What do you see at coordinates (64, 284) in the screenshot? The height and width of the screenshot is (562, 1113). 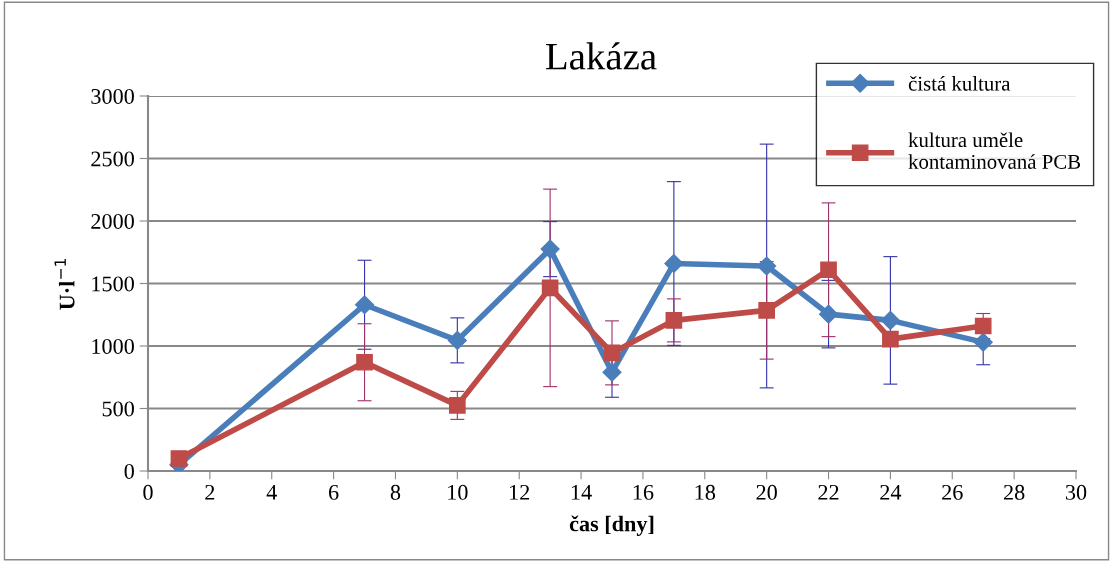 I see `y-axis-title: U·l$^{−1}$` at bounding box center [64, 284].